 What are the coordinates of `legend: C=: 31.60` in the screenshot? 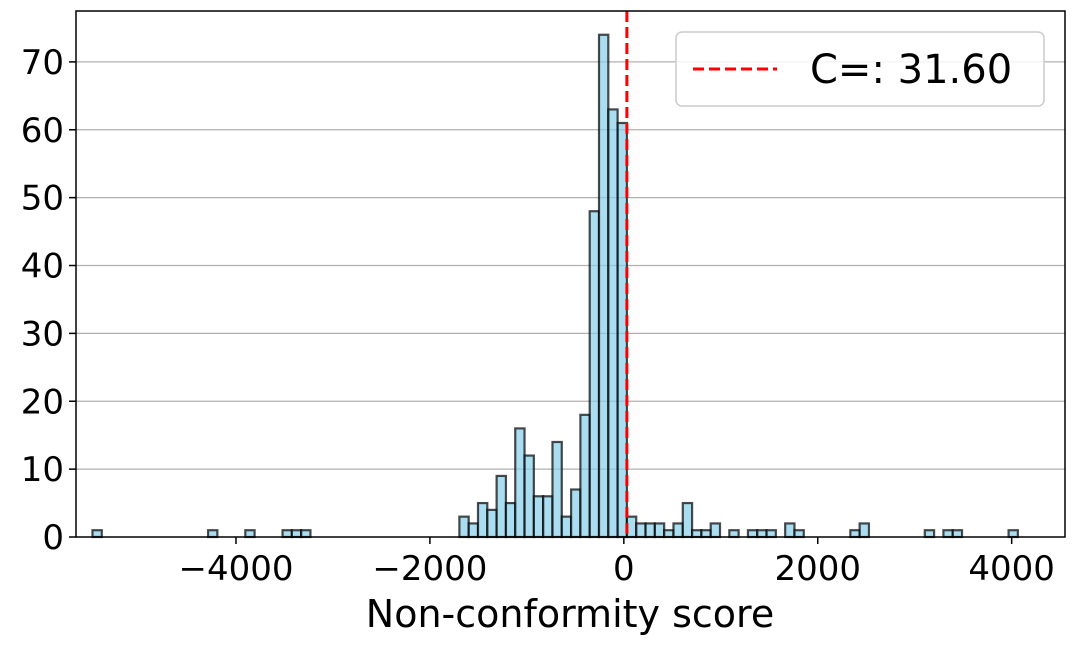 It's located at (860, 69).